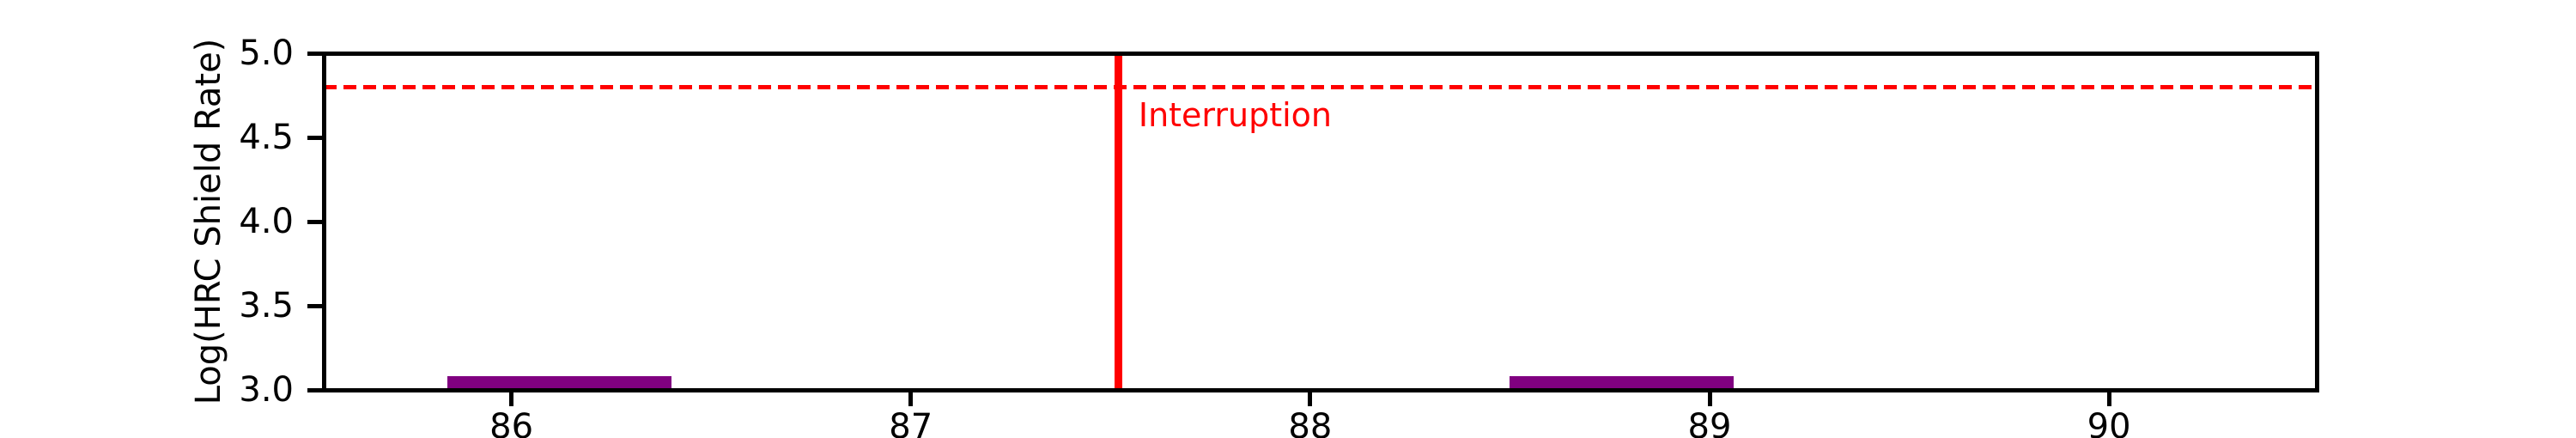 This screenshot has height=438, width=2576. I want to click on y-tick-mark-4.5, so click(314, 137).